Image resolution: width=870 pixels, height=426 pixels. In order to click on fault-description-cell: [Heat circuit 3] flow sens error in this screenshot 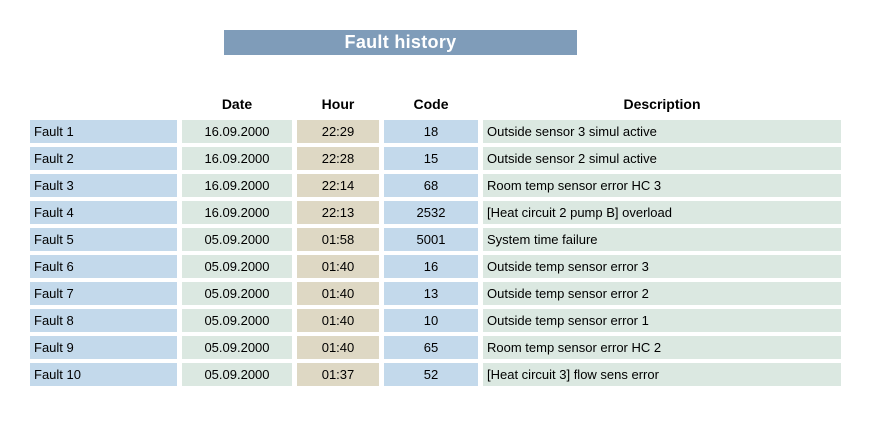, I will do `click(662, 374)`.